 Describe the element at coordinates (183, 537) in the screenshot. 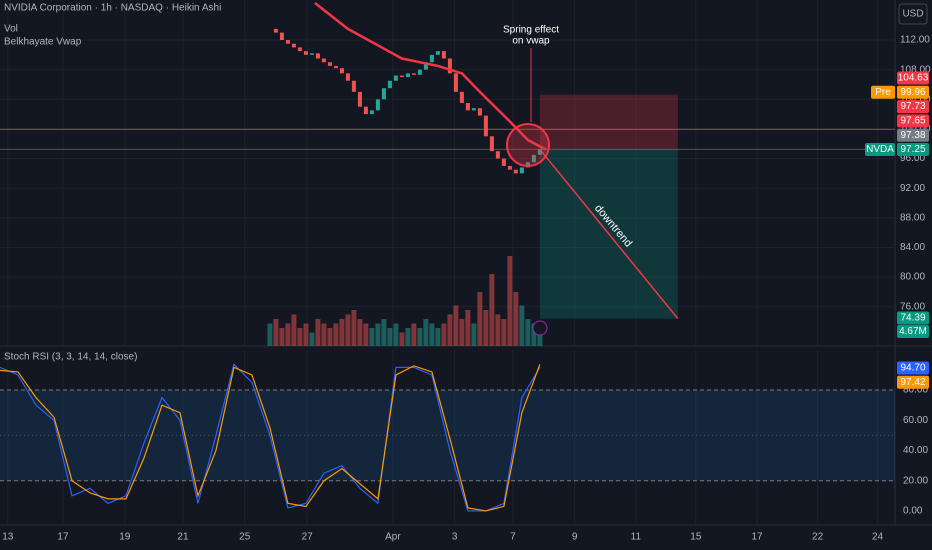

I see `x-tick-label: 21` at that location.